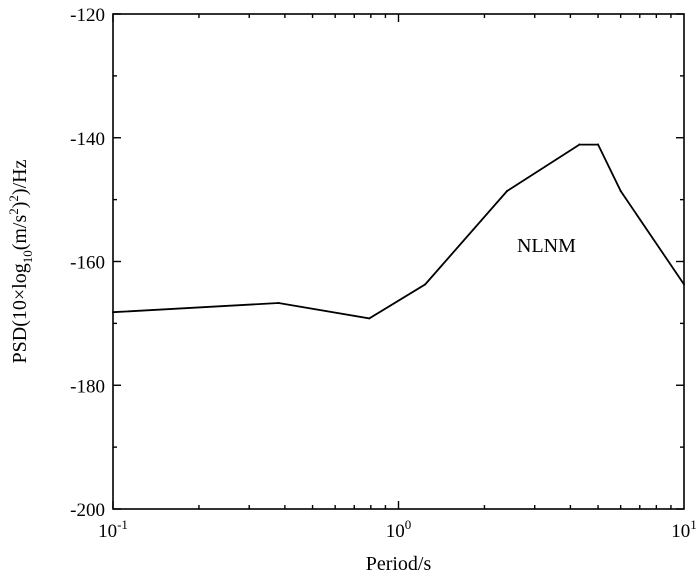  I want to click on y-axis-title-part-c: ), so click(20, 205).